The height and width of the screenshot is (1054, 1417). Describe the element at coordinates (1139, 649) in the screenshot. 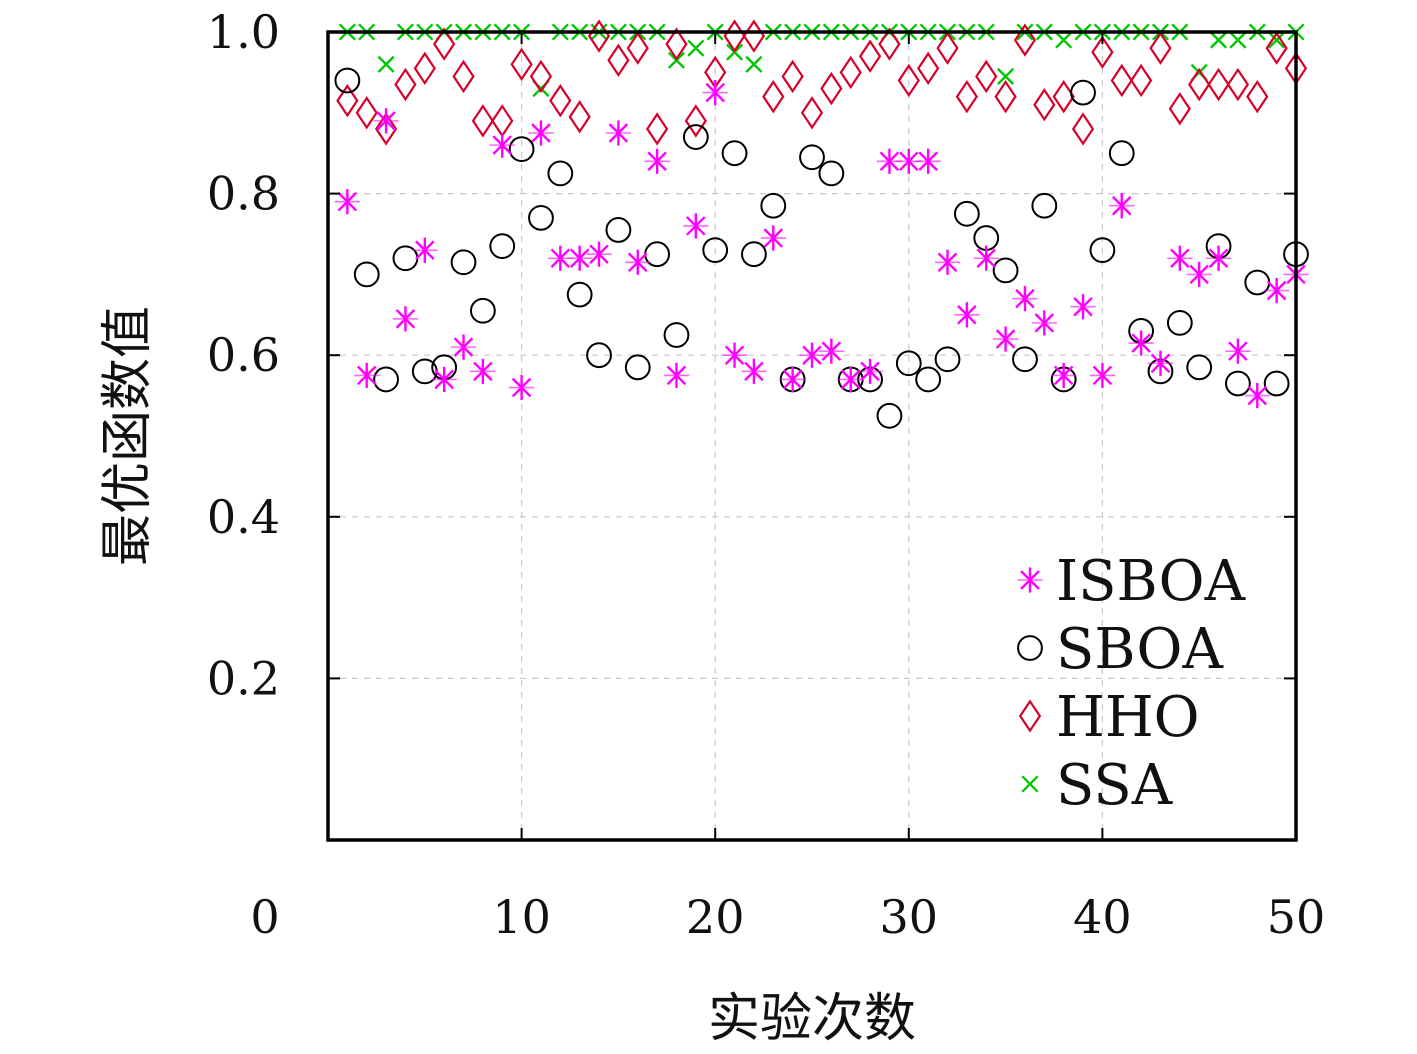

I see `legend-label-sboa: SBOA` at that location.